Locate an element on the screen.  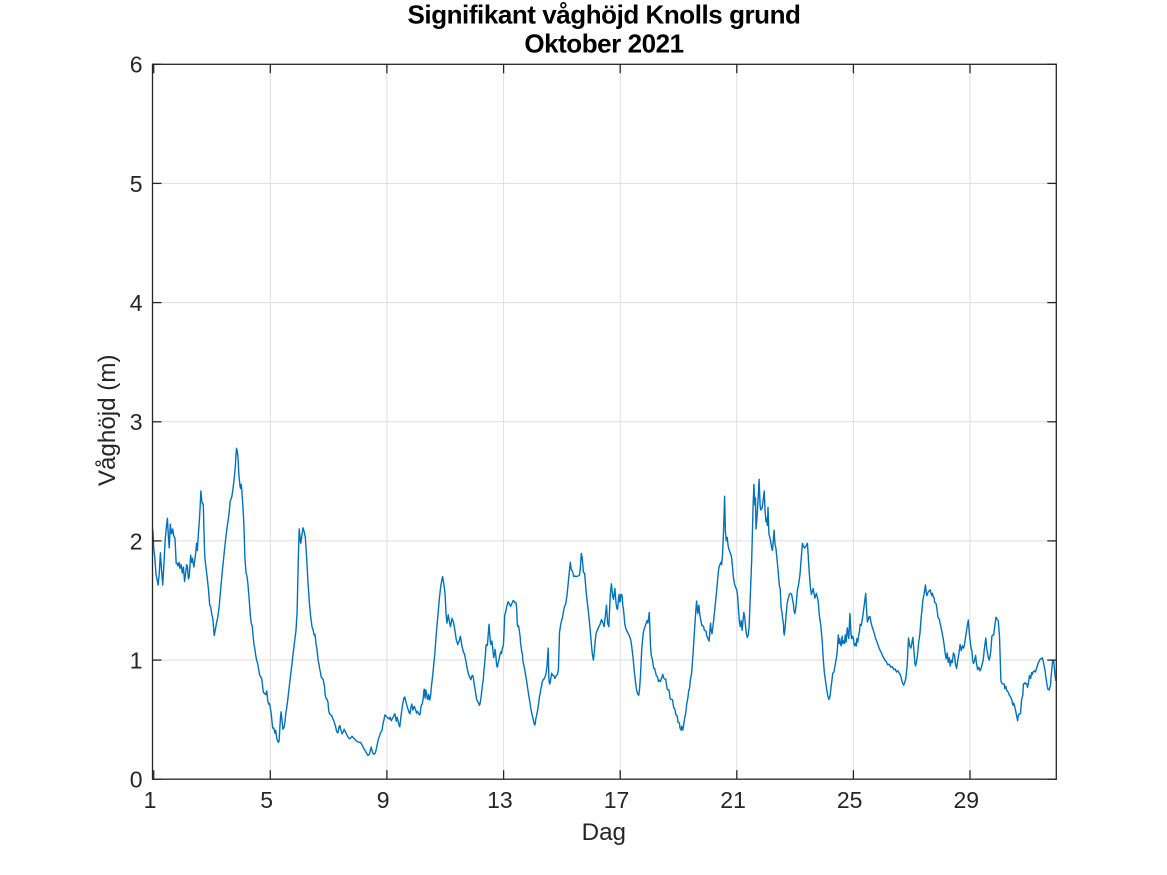
svg-text:Signifikant våghöjd Knolls gru: Signifikant våghöjd Knolls grund is located at coordinates (604, 14).